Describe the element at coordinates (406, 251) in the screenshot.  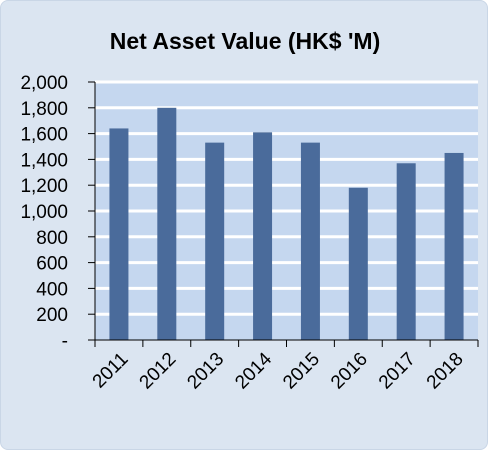
I see `bar-2017` at that location.